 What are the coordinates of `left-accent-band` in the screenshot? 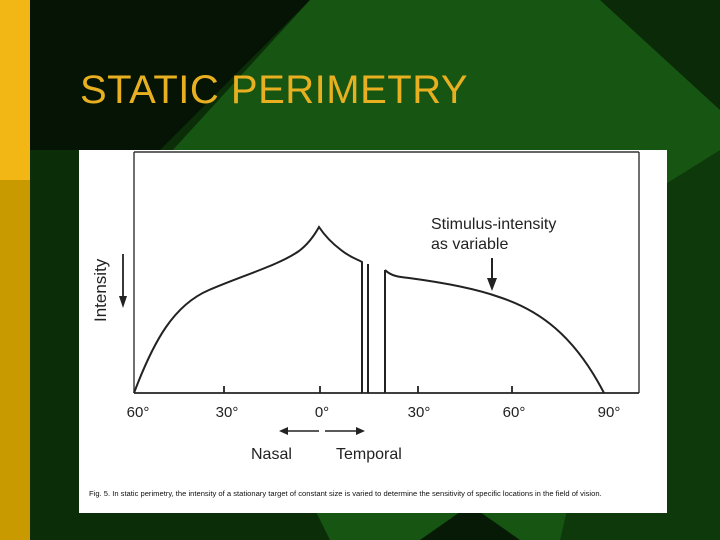 It's located at (15, 90).